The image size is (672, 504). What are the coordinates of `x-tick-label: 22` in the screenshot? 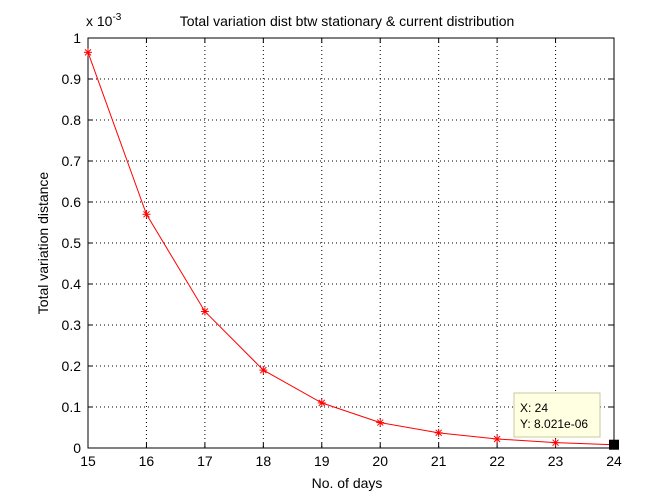 It's located at (497, 461).